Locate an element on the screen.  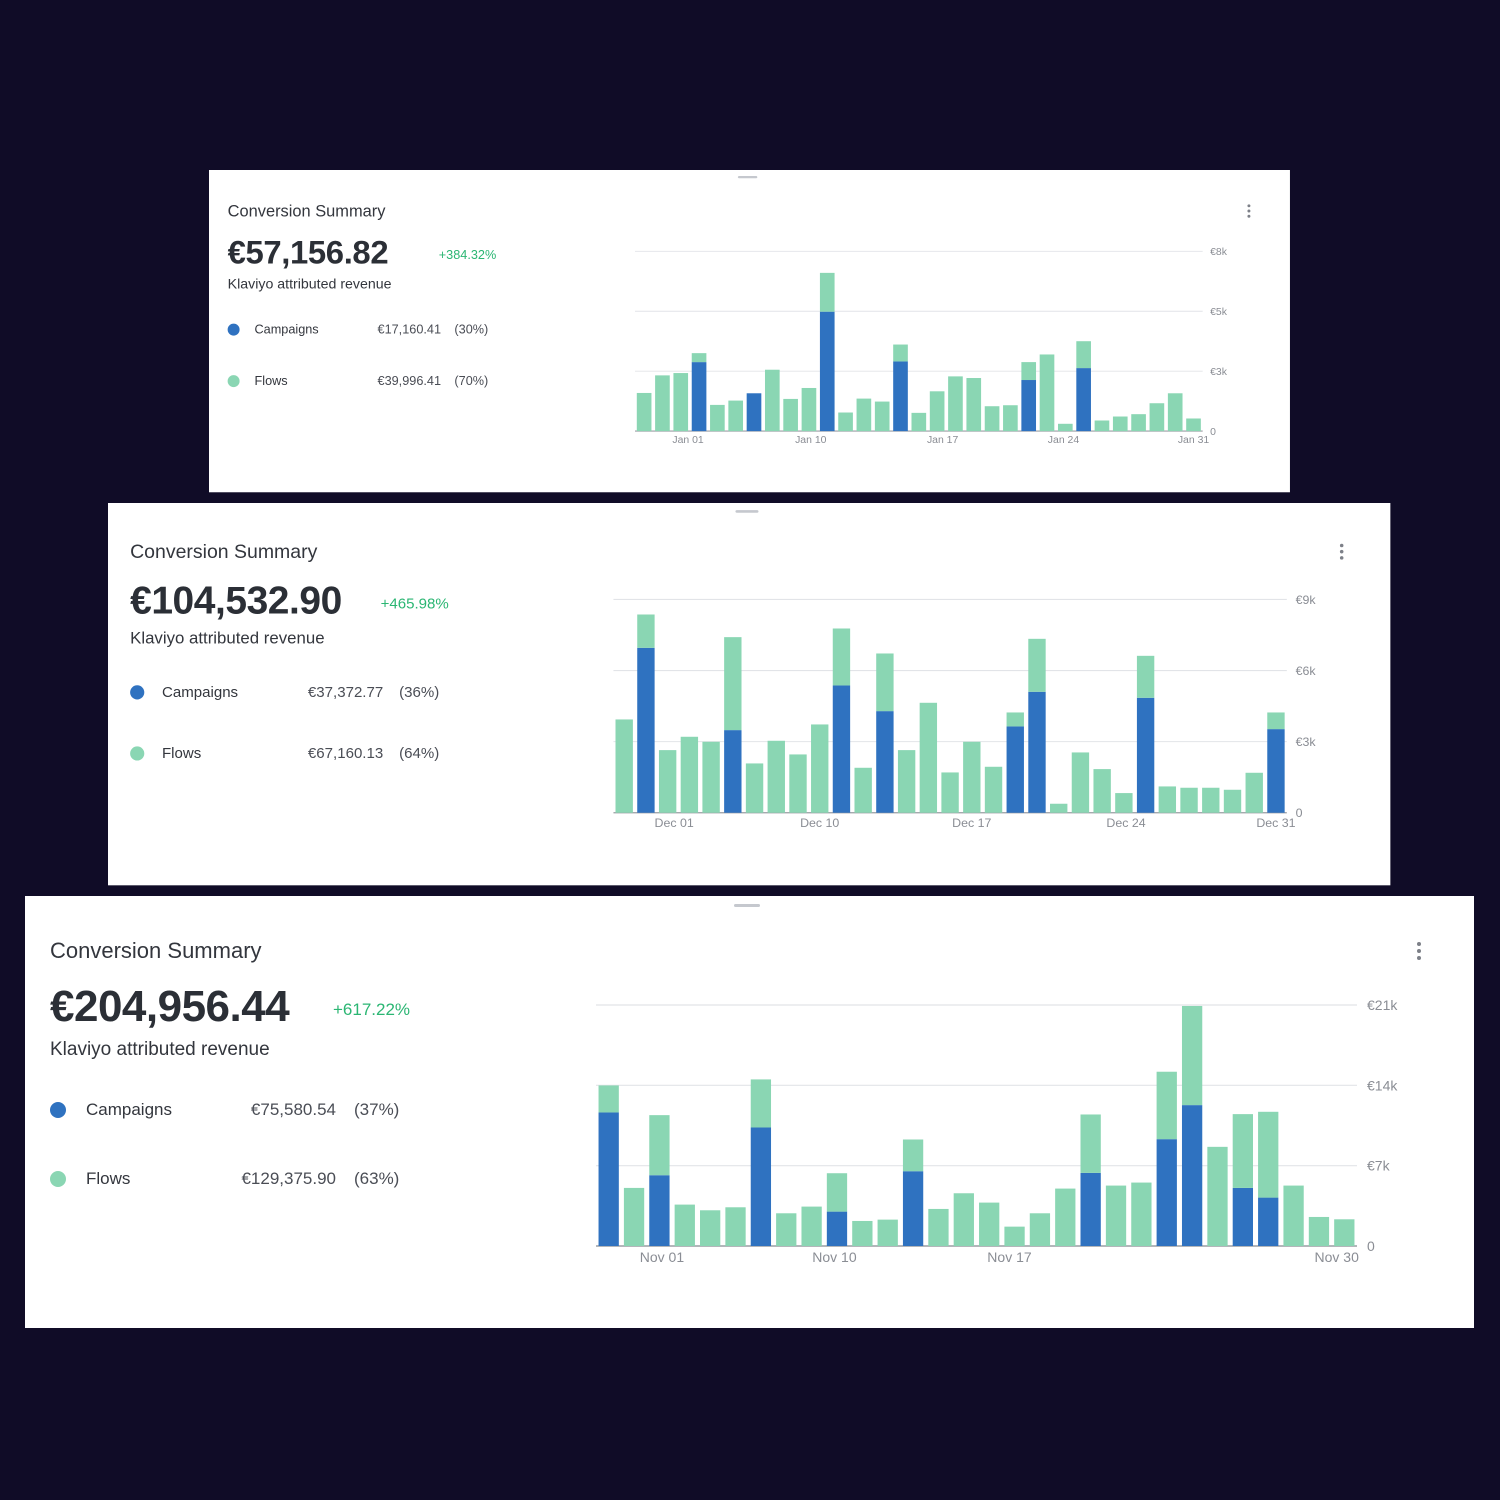
x-tick-label: Jan 10 is located at coordinates (811, 440).